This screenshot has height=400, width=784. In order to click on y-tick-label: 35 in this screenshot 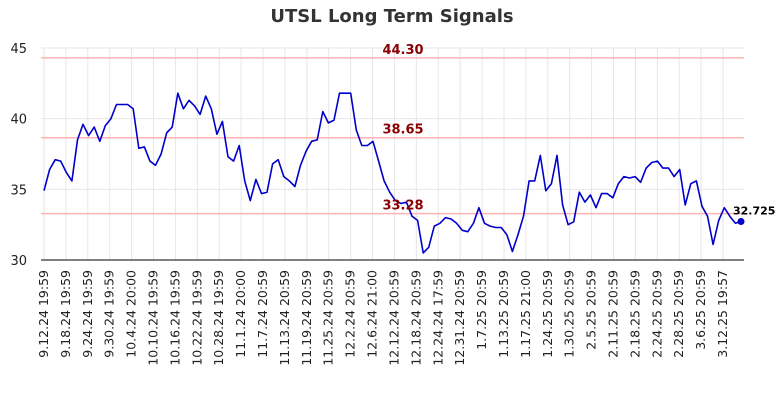, I will do `click(18, 190)`.